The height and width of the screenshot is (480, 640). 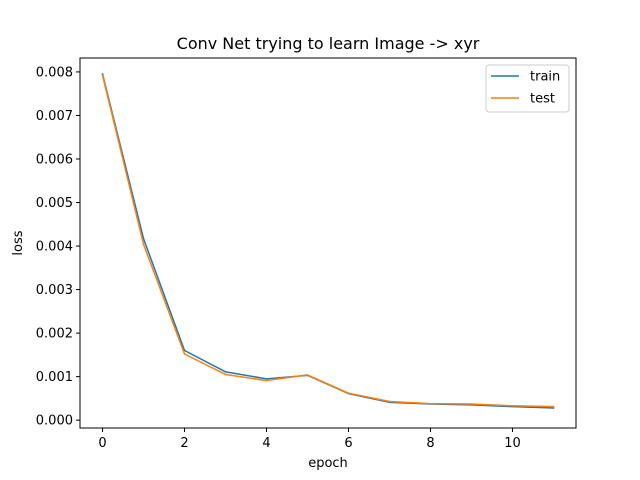 What do you see at coordinates (184, 443) in the screenshot?
I see `x-tick-label: 2` at bounding box center [184, 443].